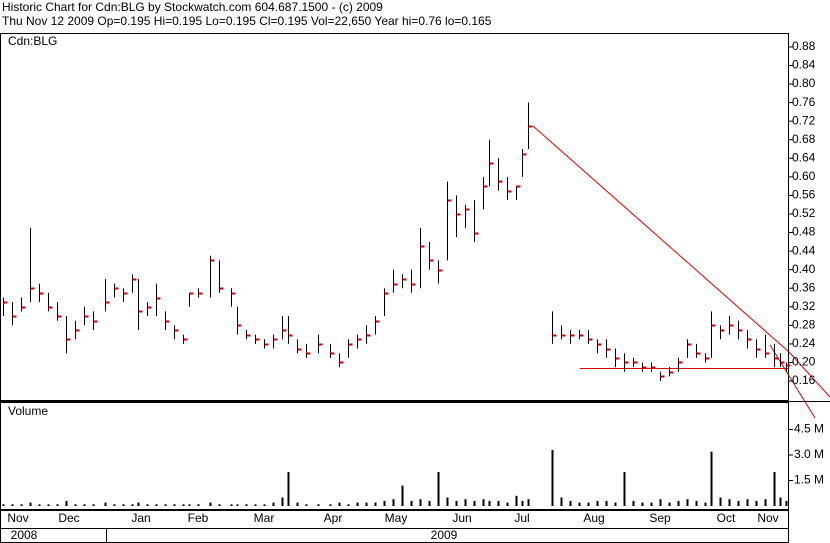 This screenshot has height=543, width=830. I want to click on x-tick-label: Jan, so click(140, 518).